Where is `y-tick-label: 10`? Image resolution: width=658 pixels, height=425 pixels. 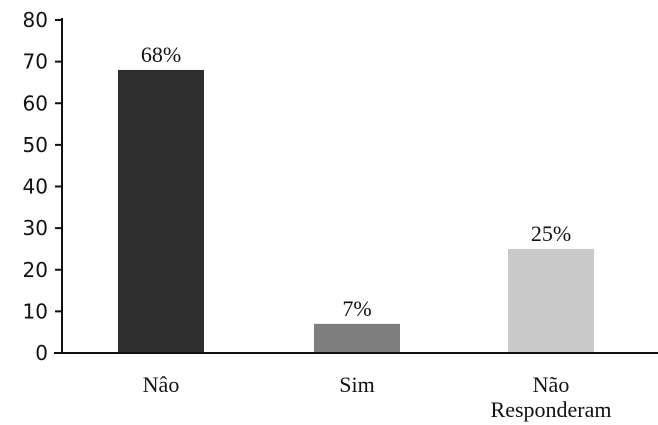 y-tick-label: 10 is located at coordinates (35, 311).